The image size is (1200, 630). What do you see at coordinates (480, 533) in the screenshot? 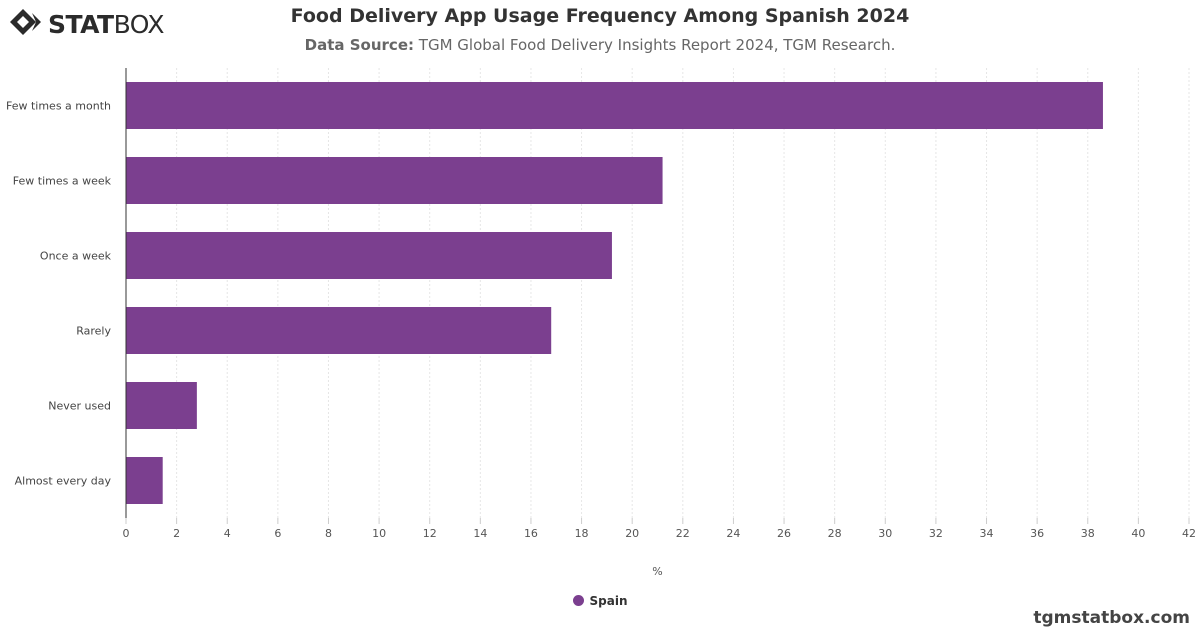
I see `x-tick-label: 14` at bounding box center [480, 533].